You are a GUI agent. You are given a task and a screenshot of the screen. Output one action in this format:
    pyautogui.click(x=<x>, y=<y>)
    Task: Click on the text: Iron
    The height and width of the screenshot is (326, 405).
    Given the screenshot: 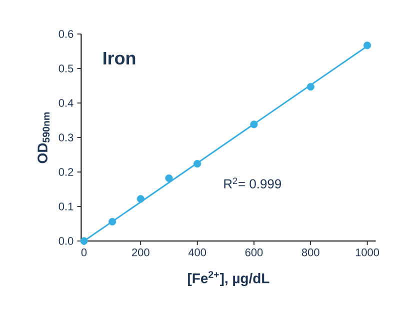 What is the action you would take?
    pyautogui.click(x=120, y=58)
    